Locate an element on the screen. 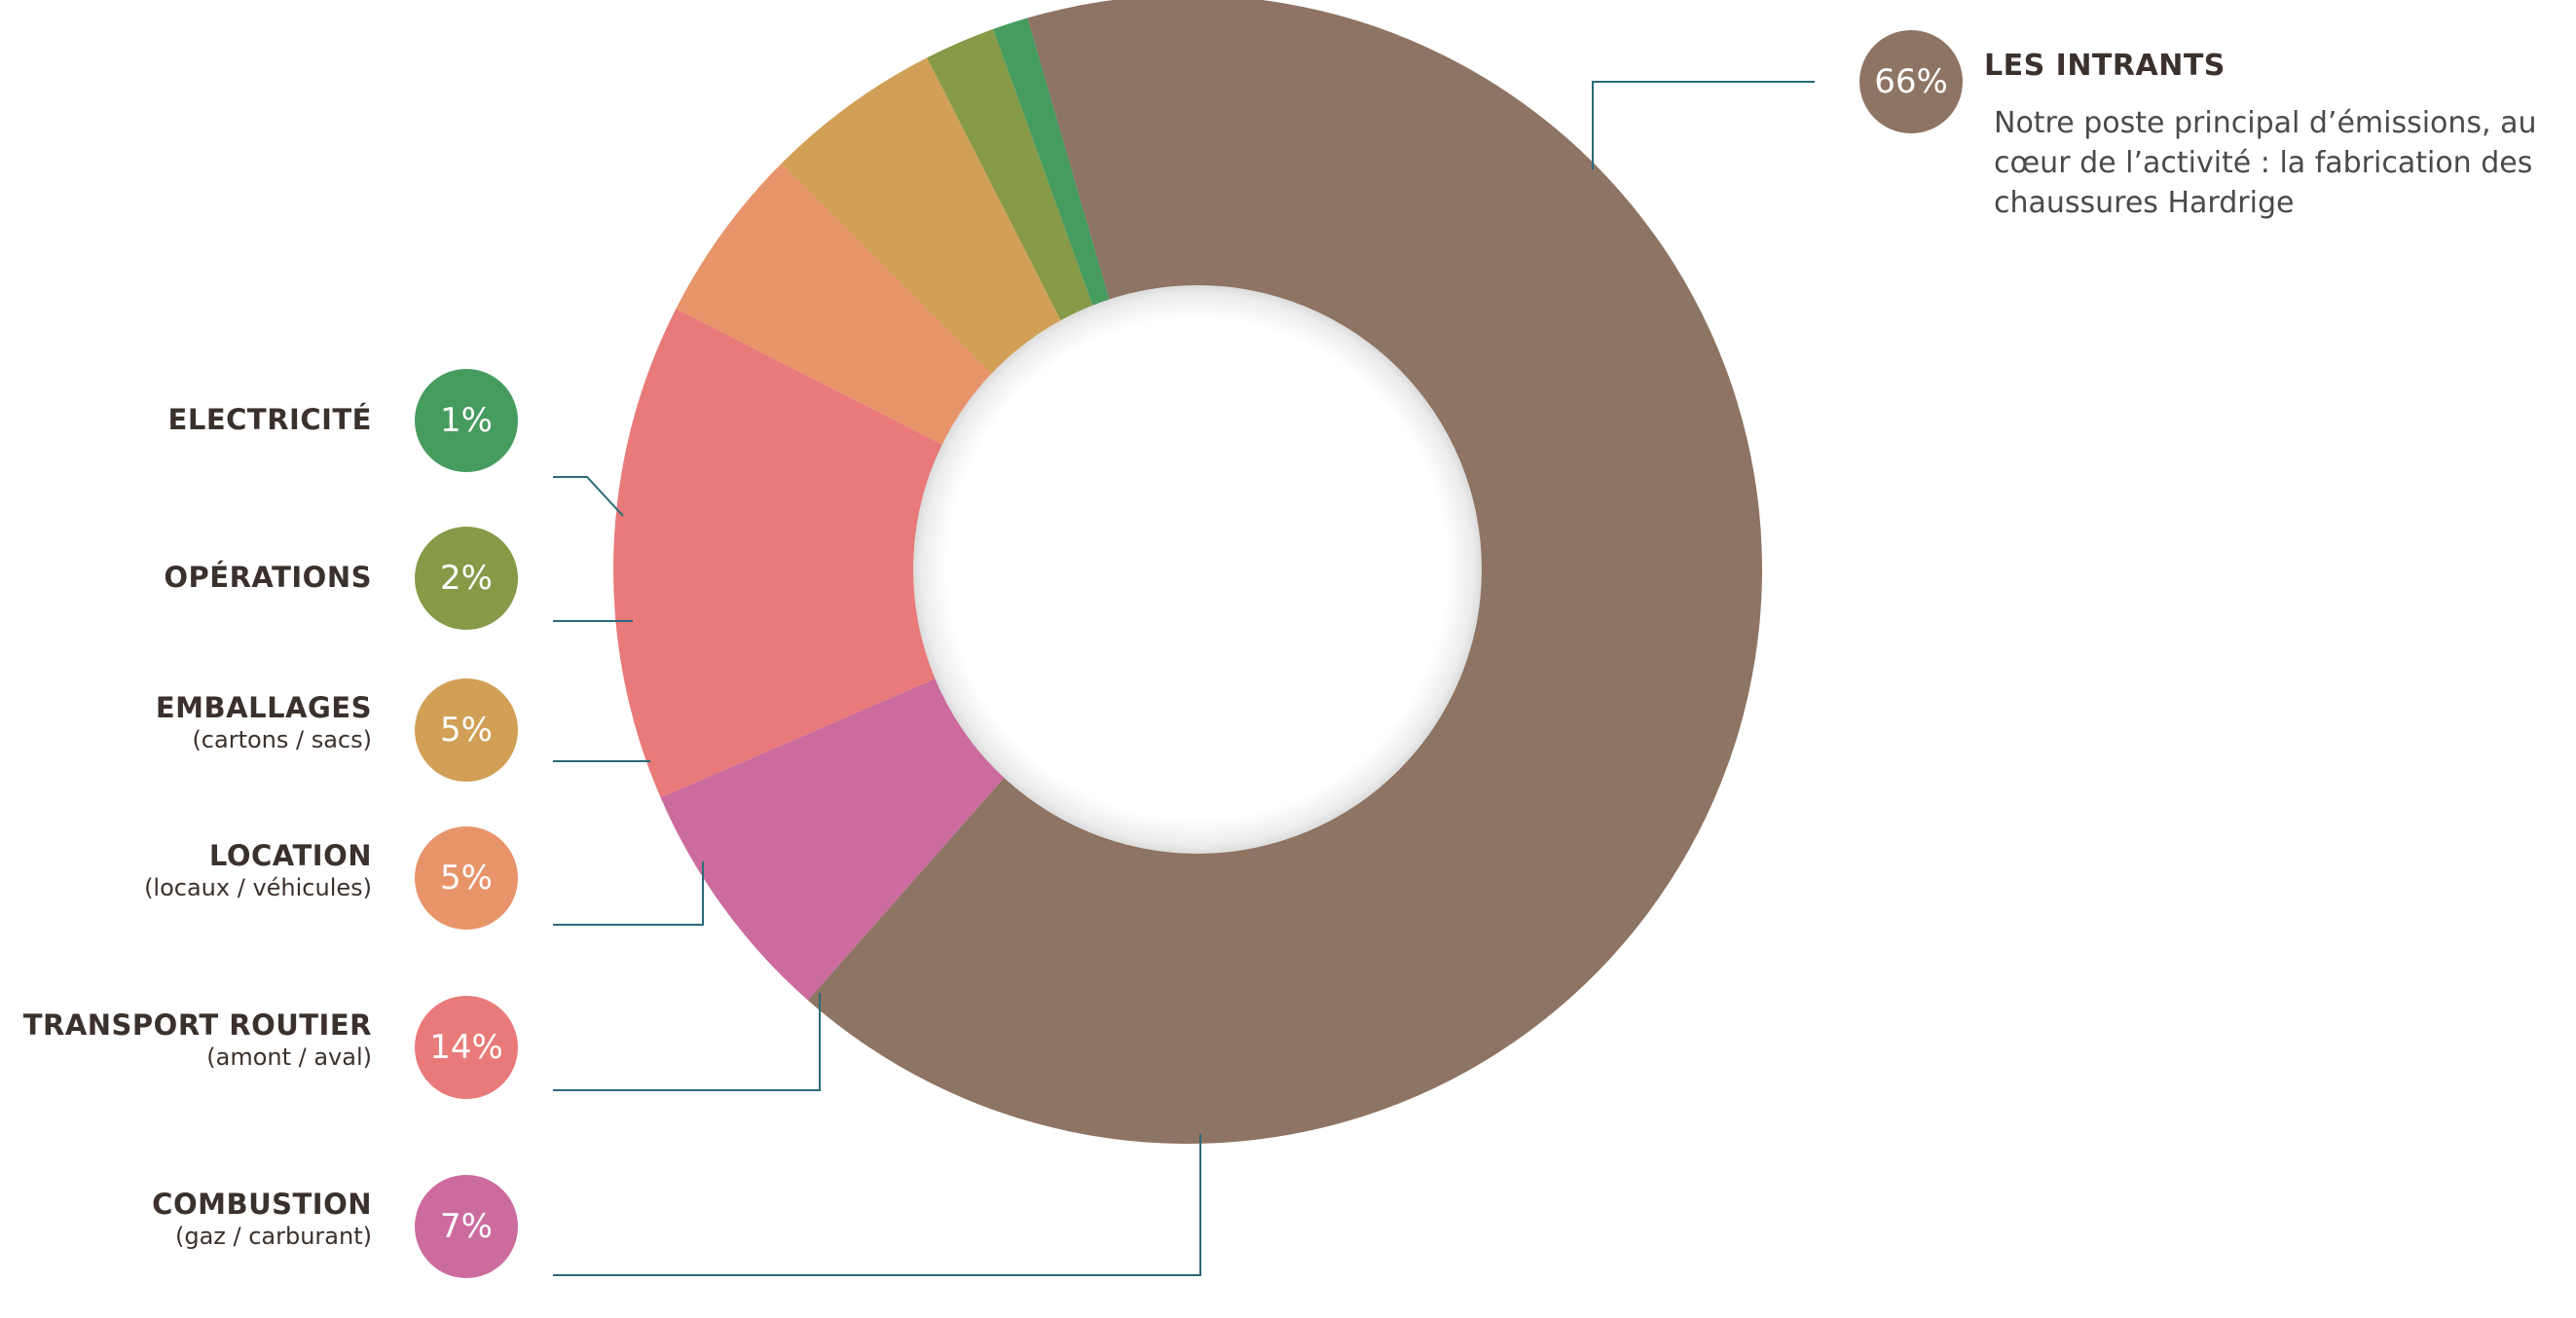 This screenshot has height=1318, width=2576. badge-transport-routier: 14% is located at coordinates (466, 1047).